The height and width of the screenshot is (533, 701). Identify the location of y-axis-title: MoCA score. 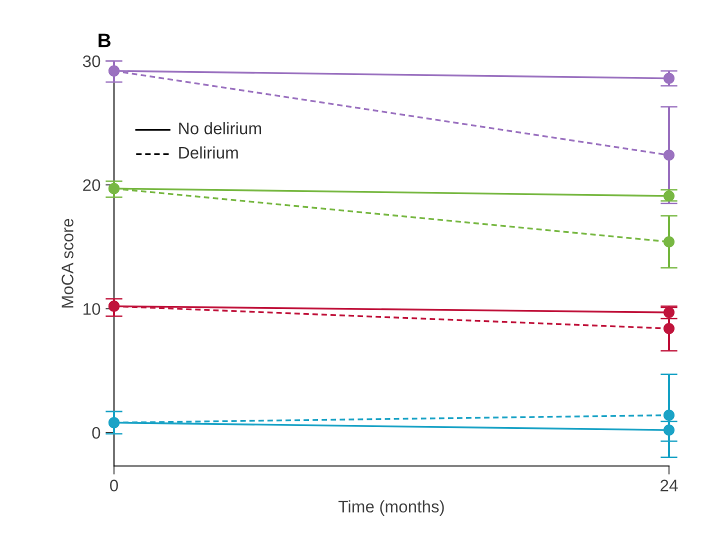
(68, 263).